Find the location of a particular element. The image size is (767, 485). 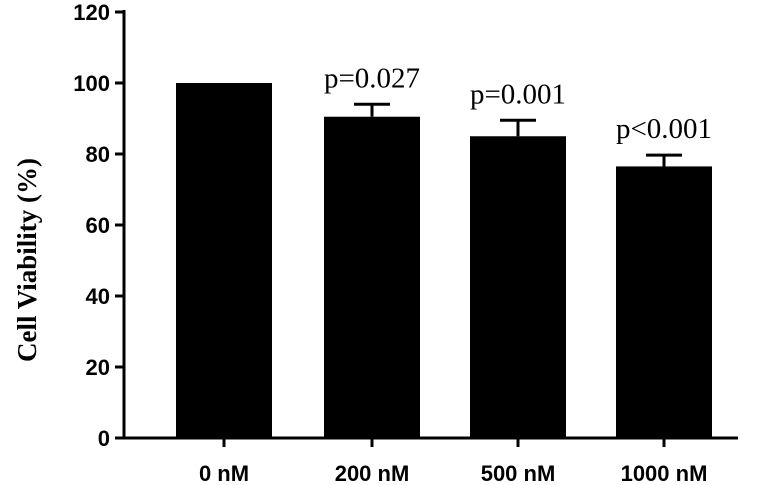

y-tick-label: 100 is located at coordinates (91, 83).